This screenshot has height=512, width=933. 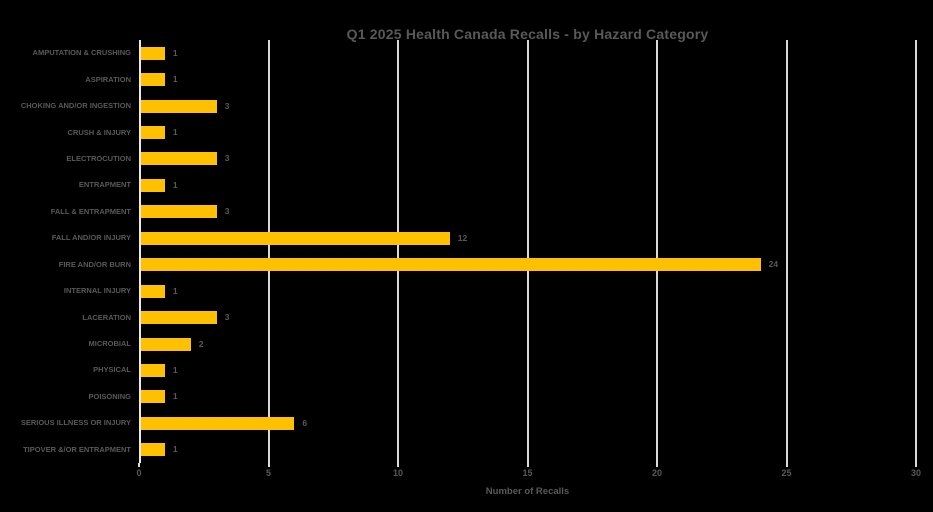 I want to click on x-tick-label: 15, so click(x=527, y=473).